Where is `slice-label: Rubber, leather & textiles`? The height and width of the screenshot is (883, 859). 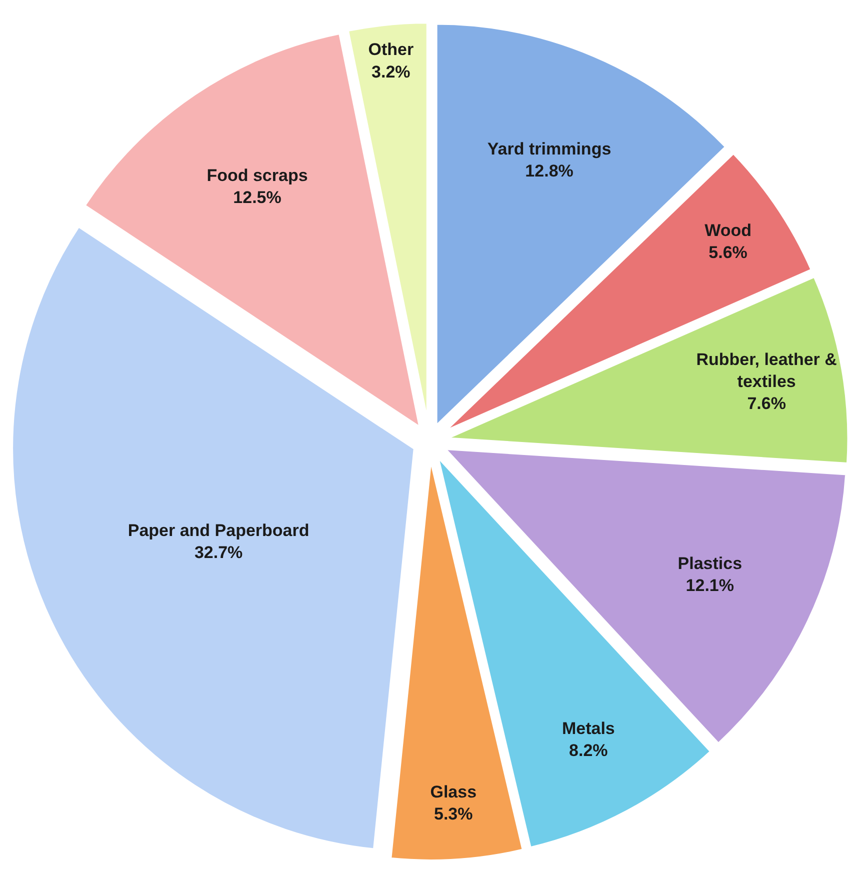
slice-label: Rubber, leather & textiles is located at coordinates (766, 371).